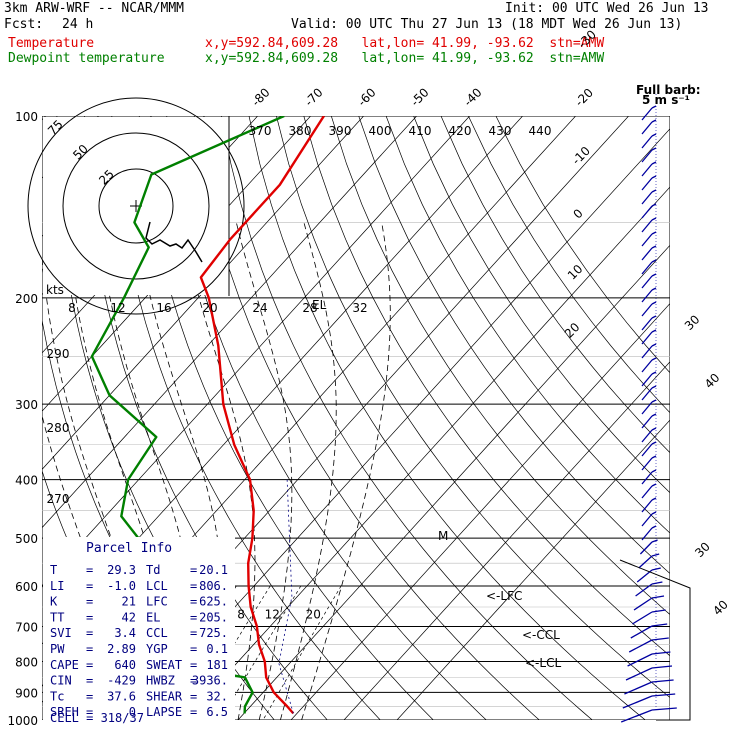 The width and height of the screenshot is (740, 740). I want to click on parcel-value-sweat: 181, so click(217, 665).